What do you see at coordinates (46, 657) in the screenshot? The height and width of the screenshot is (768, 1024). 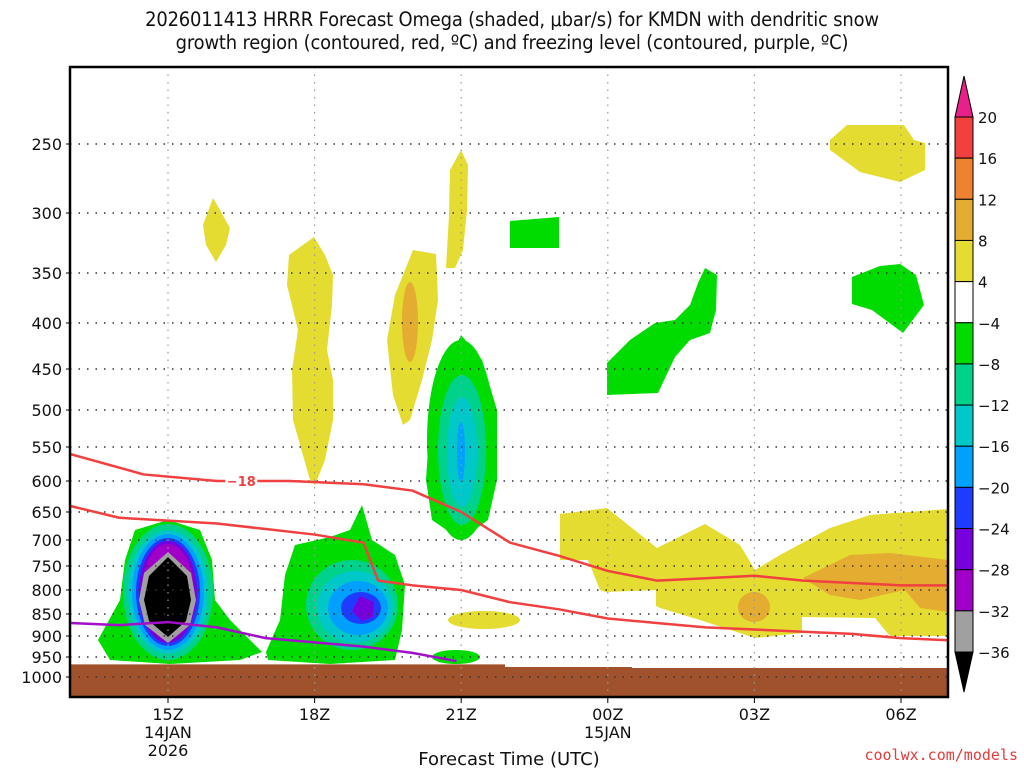 I see `y-tick-label: 950` at bounding box center [46, 657].